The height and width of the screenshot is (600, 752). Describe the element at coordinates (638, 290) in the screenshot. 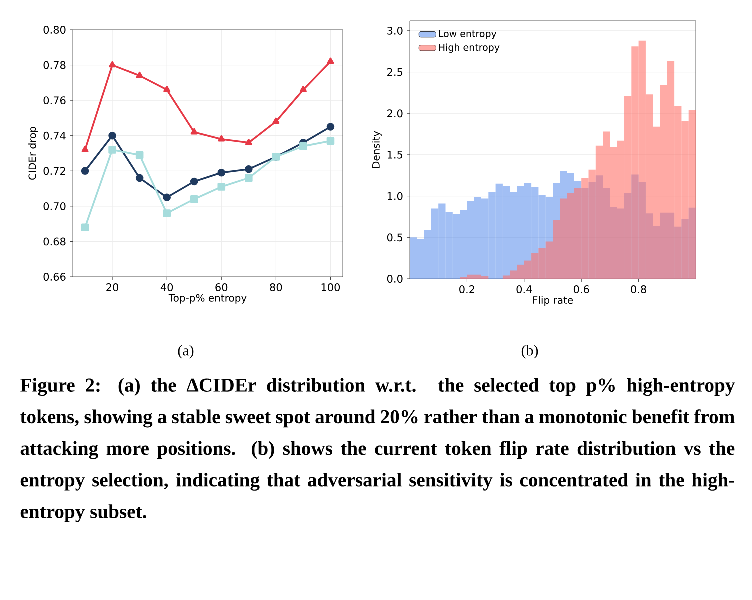

I see `x-tick-label: 0.8` at that location.